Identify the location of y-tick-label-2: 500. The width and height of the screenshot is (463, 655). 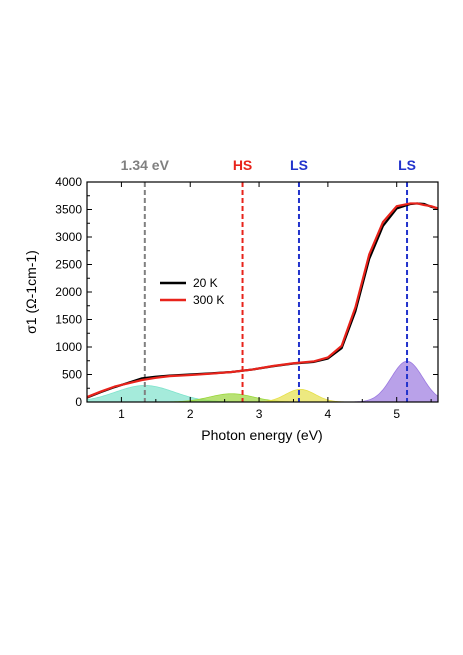
(72, 375).